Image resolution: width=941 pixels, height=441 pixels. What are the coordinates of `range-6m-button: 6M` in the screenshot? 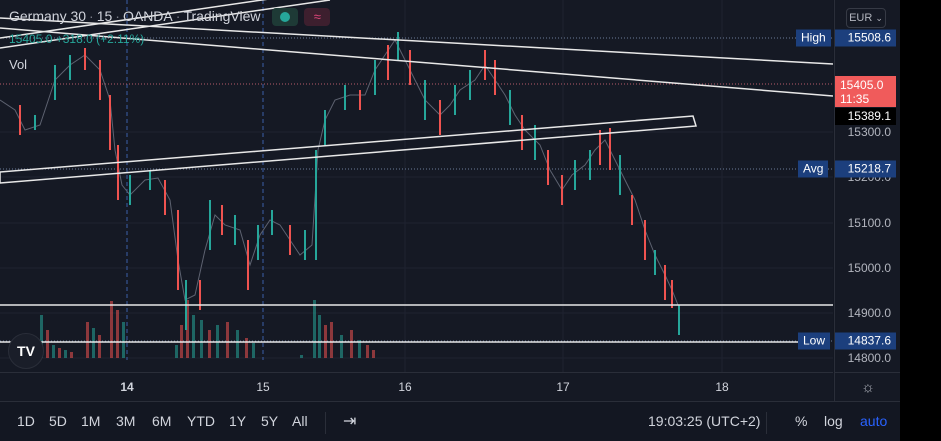 It's located at (162, 421).